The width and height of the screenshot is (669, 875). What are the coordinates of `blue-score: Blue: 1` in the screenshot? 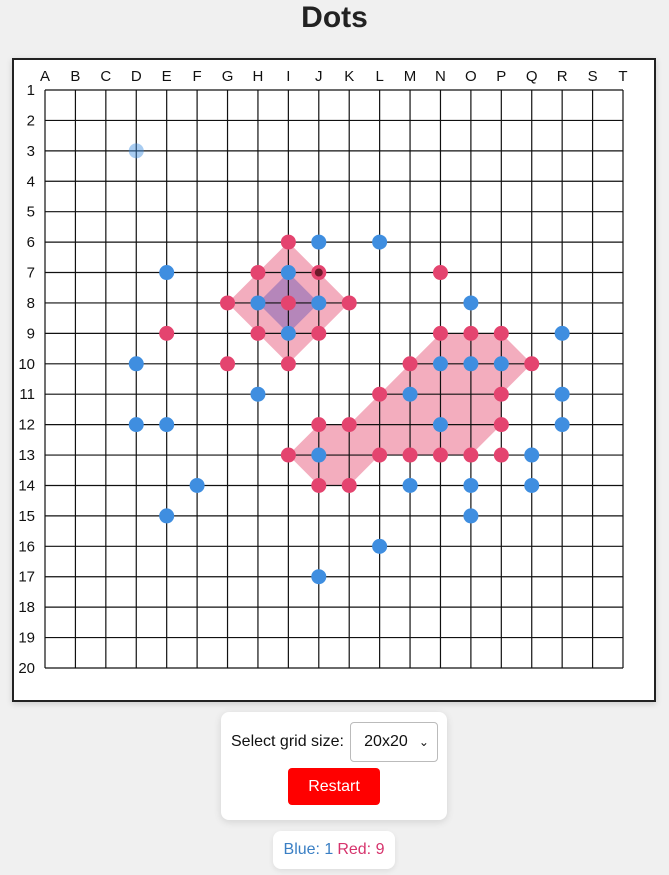 It's located at (308, 849).